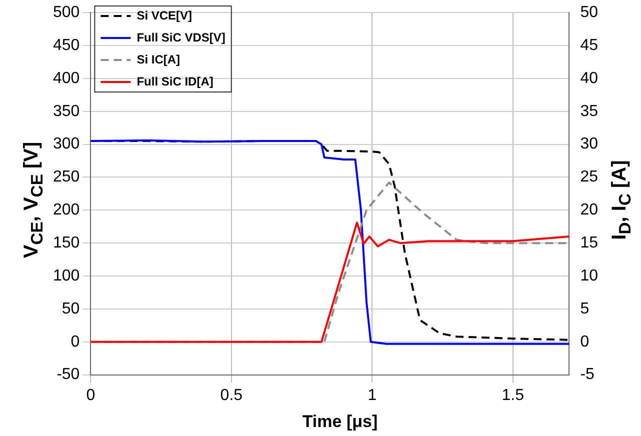 This screenshot has height=436, width=641. Describe the element at coordinates (71, 309) in the screenshot. I see `y-tick-label: 50` at that location.